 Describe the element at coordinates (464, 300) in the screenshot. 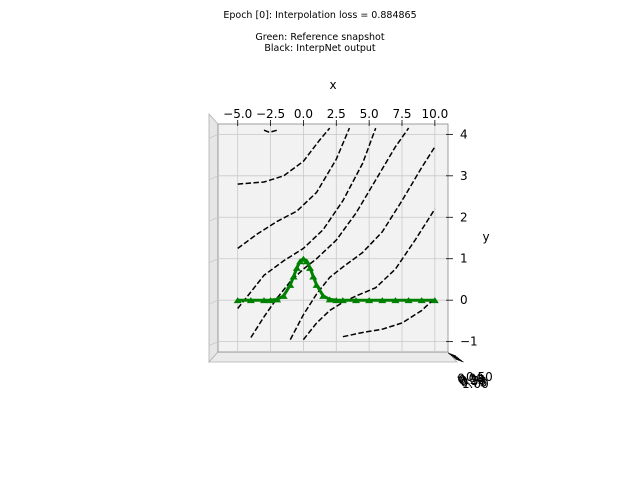

I see `y-tick-label: 0` at that location.